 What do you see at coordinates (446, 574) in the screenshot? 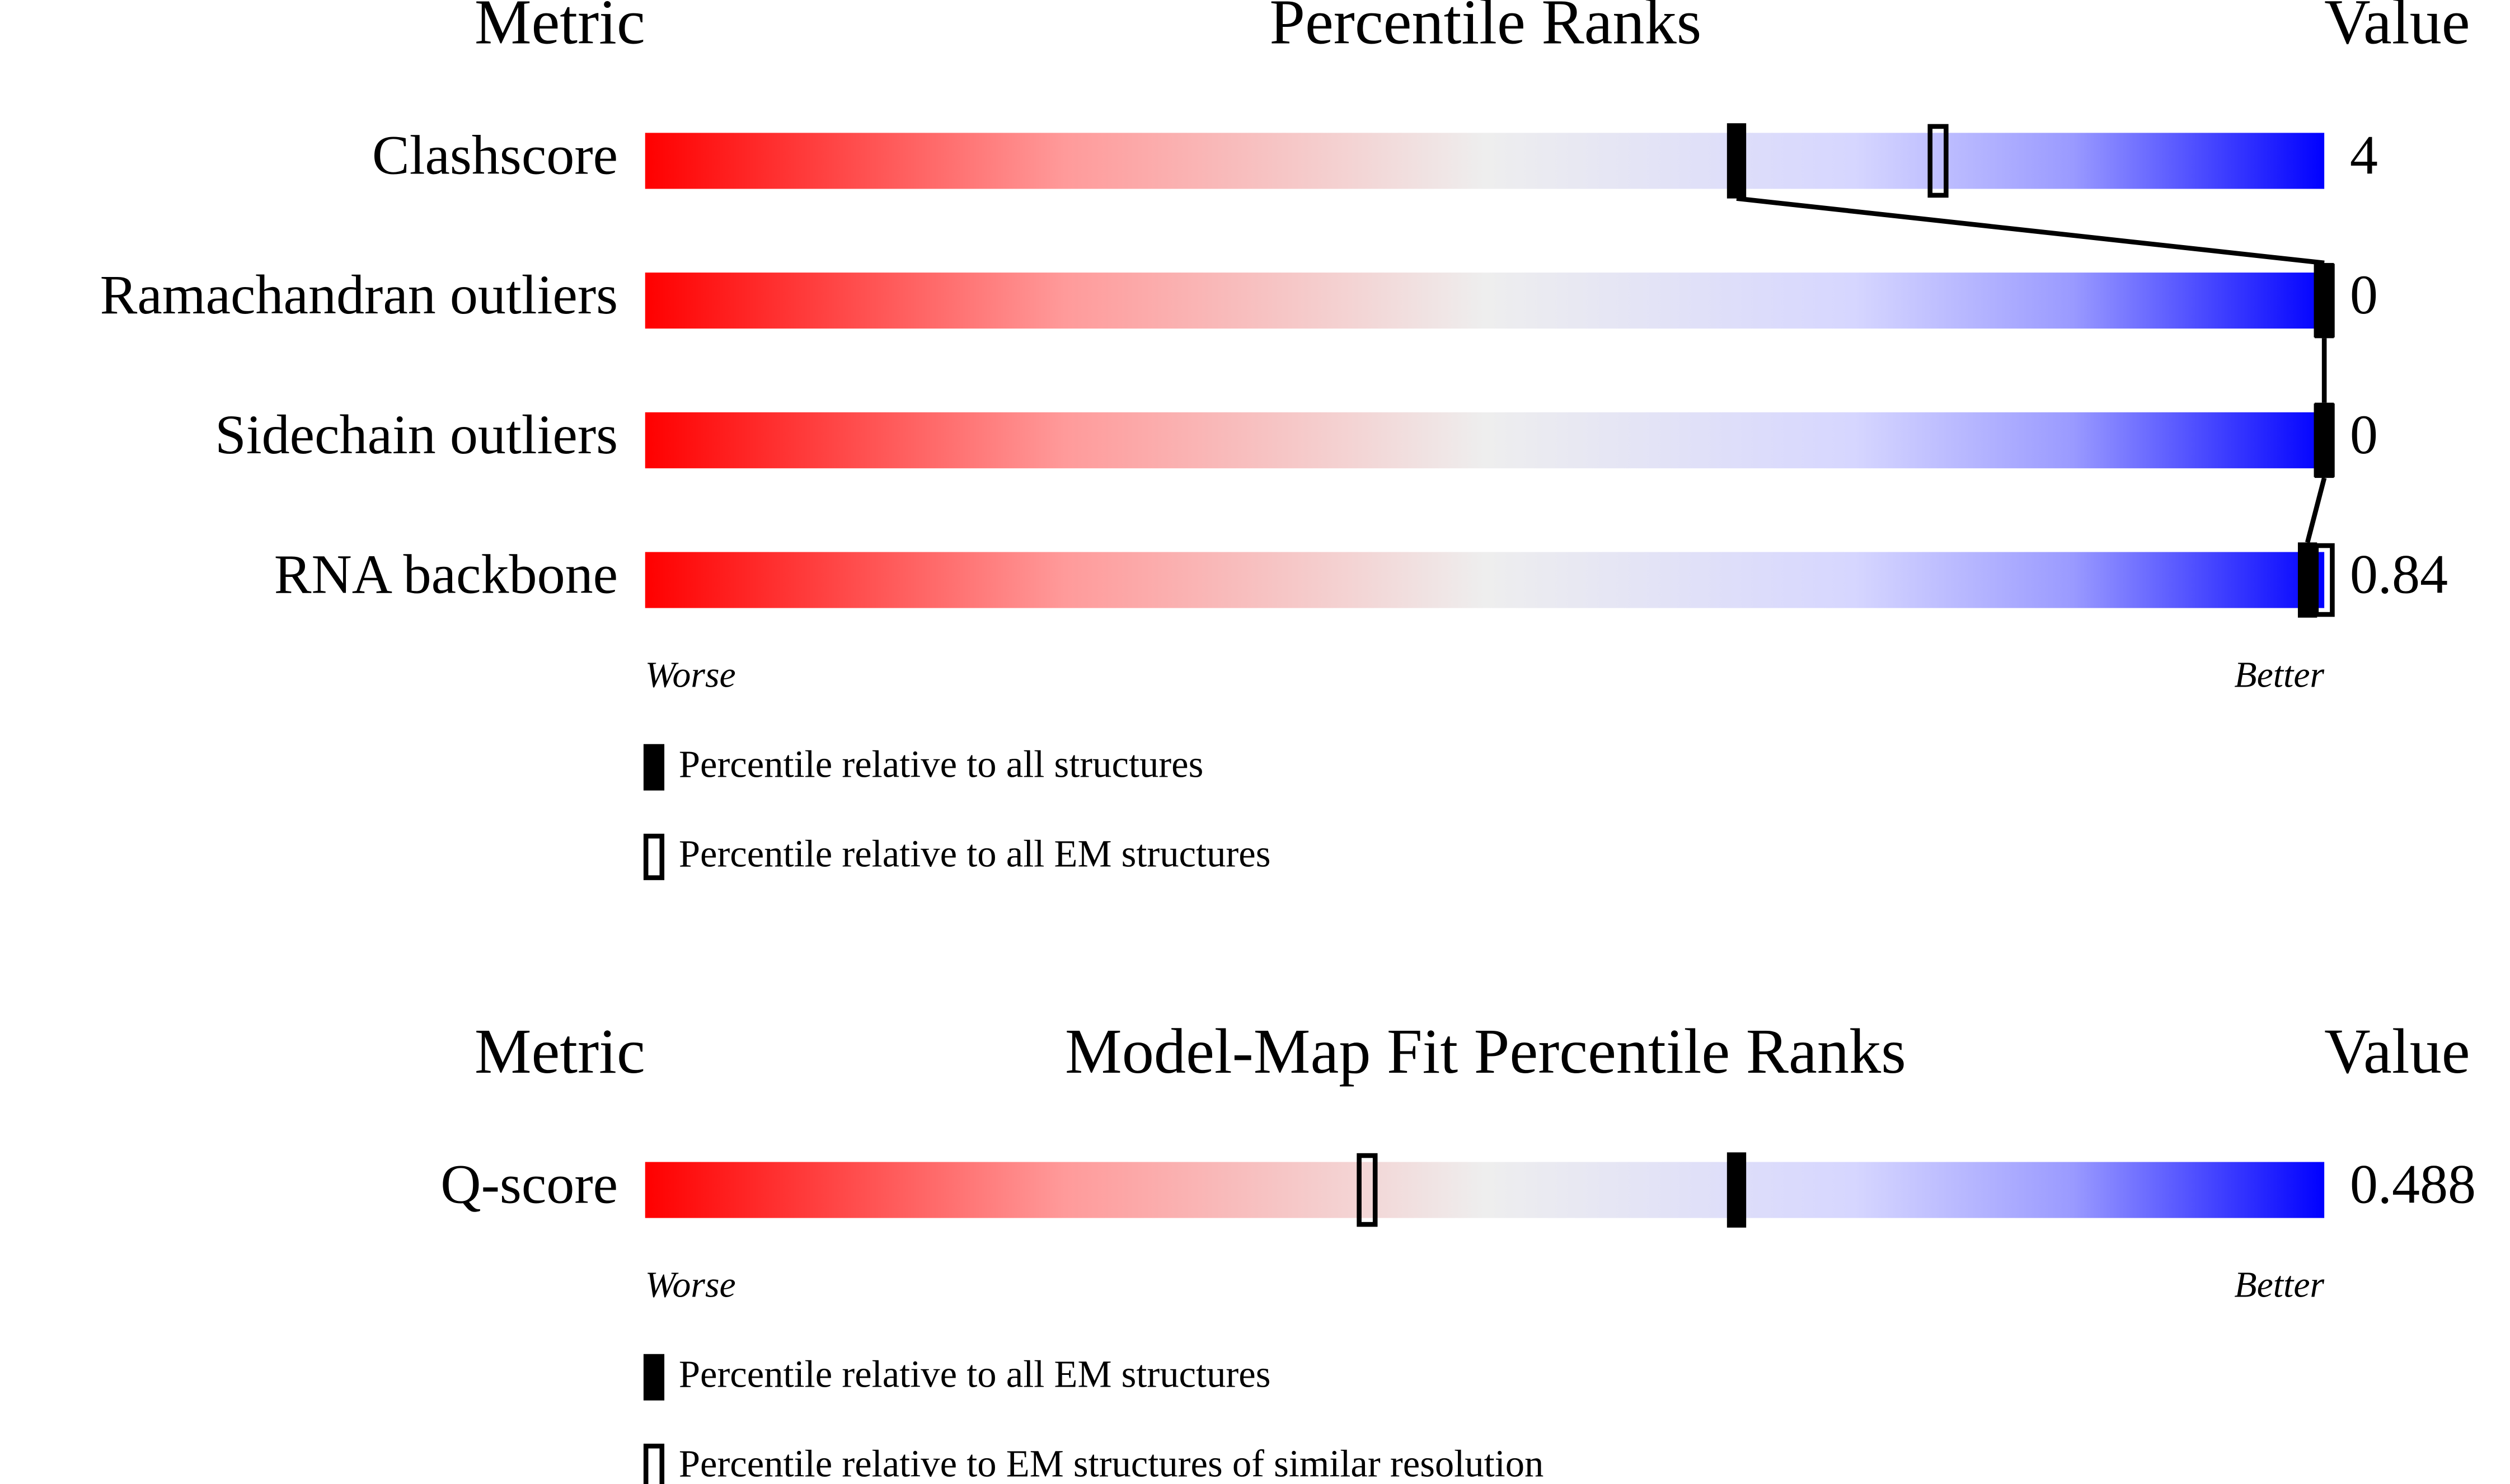
I see `metric-label: RNA backbone` at bounding box center [446, 574].